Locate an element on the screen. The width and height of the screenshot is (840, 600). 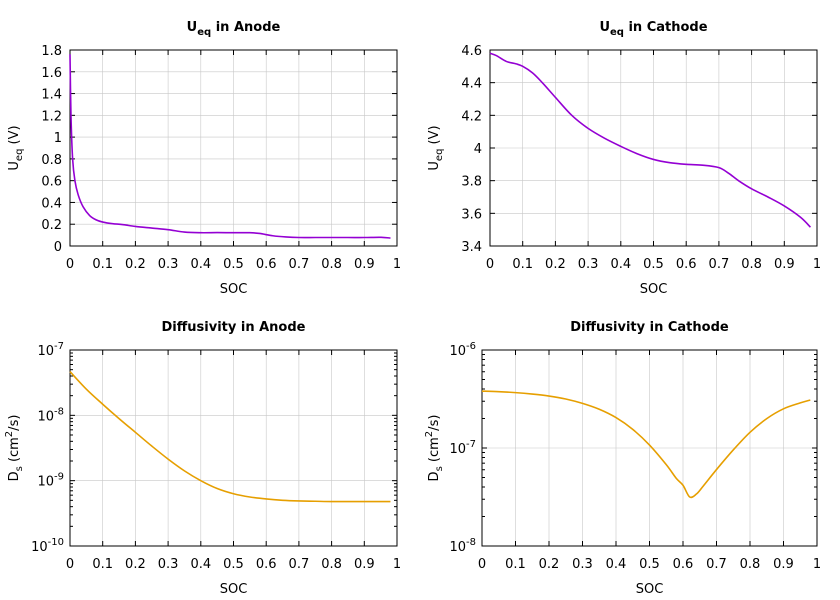
y-tick-label: 4 is located at coordinates (478, 149).